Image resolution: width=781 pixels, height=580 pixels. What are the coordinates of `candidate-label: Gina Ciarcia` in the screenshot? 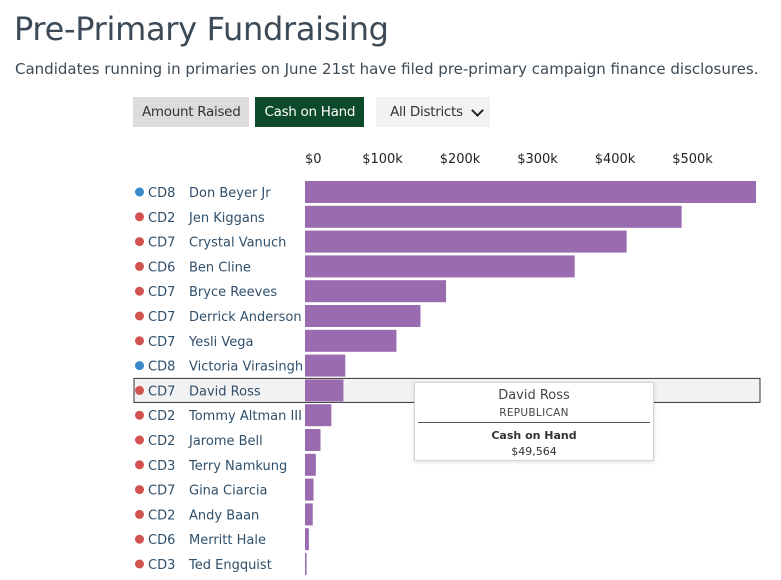 It's located at (228, 491).